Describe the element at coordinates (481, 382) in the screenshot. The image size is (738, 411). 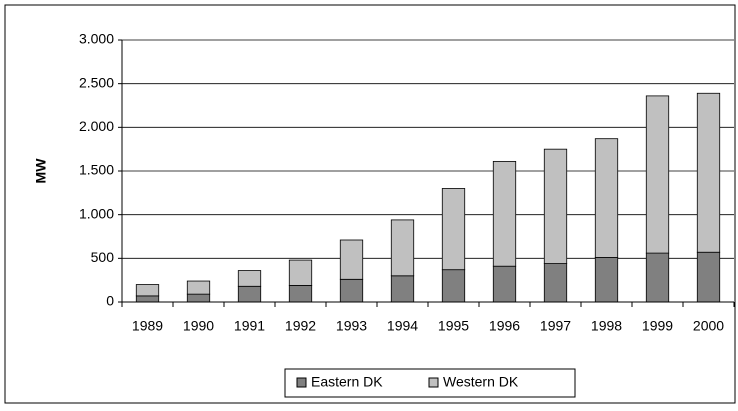
I see `legend-label: Western DK` at that location.